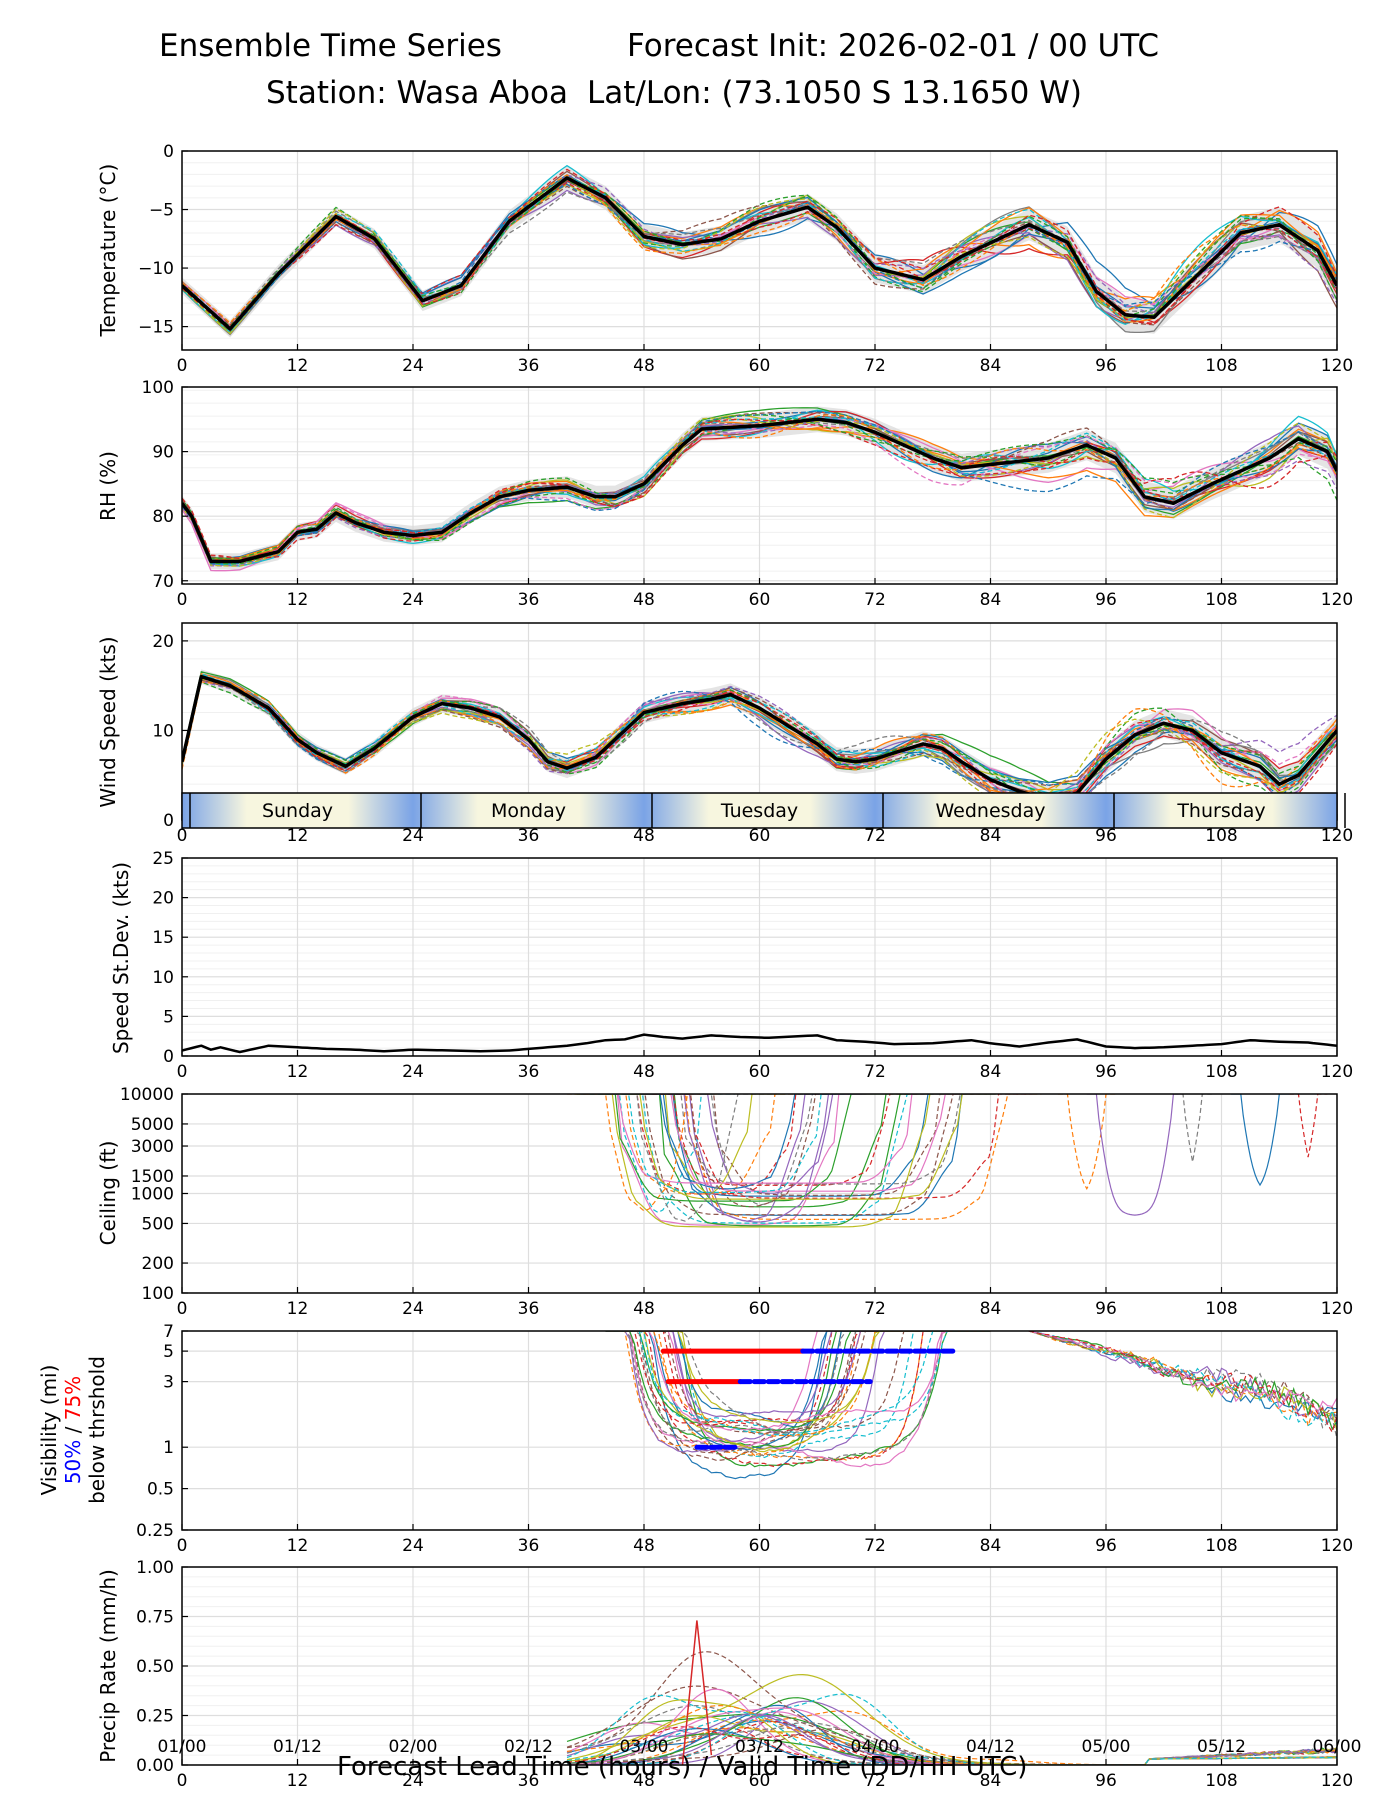  I want to click on y-axis-label: Temperature (°C), so click(108, 251).